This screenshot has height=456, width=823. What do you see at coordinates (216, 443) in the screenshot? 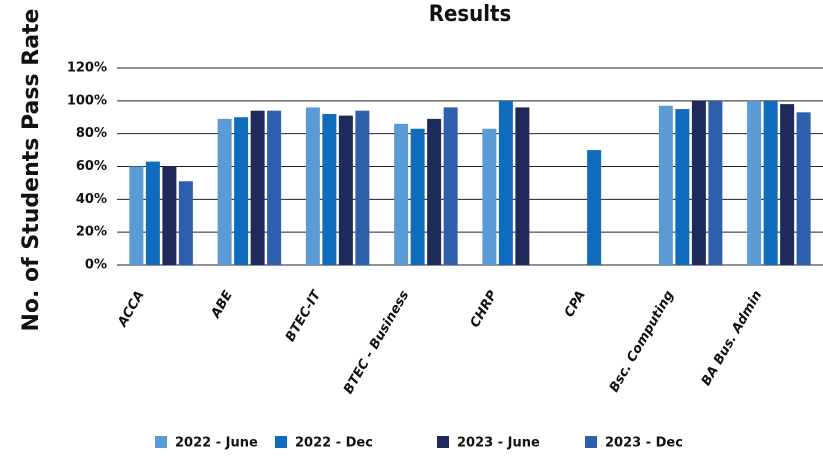
I see `legend-label: 2022 - June` at bounding box center [216, 443].